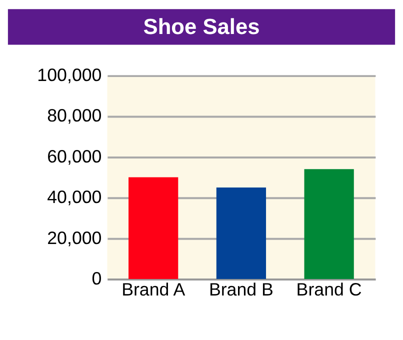  Describe the element at coordinates (201, 26) in the screenshot. I see `chart-title: Shoe Sales` at that location.